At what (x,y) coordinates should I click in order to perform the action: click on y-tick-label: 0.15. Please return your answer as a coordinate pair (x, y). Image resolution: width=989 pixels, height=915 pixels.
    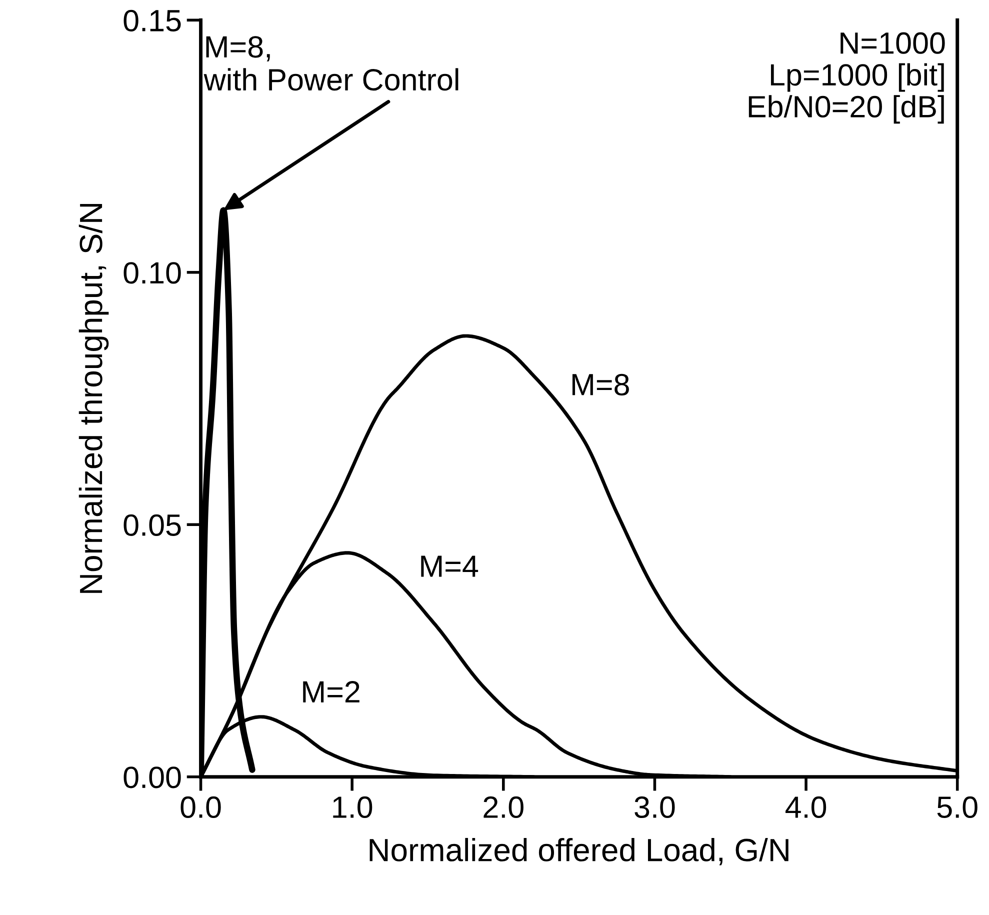
    Looking at the image, I should click on (152, 21).